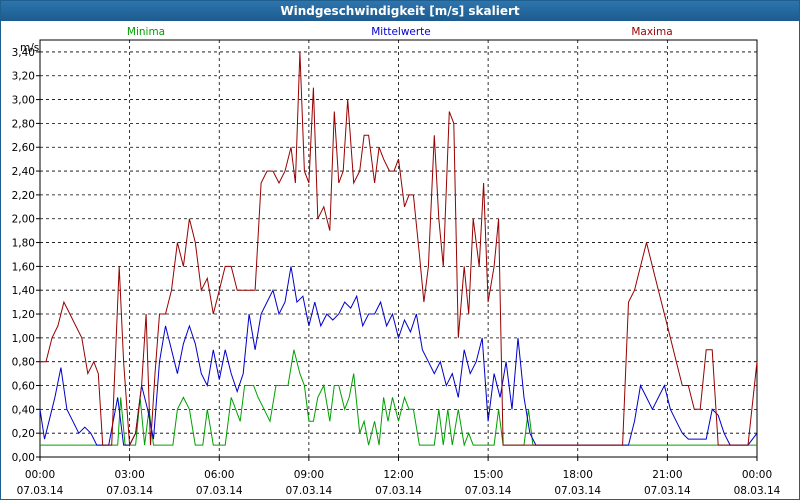 This screenshot has width=800, height=500. Describe the element at coordinates (667, 475) in the screenshot. I see `x-tick-time: 21:00` at that location.